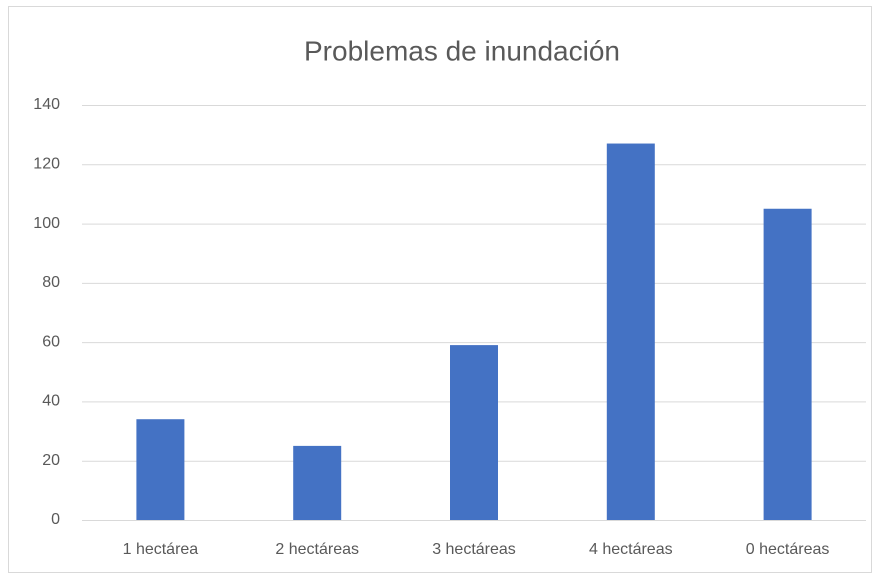  Describe the element at coordinates (51, 341) in the screenshot. I see `y-tick-label: 60` at that location.